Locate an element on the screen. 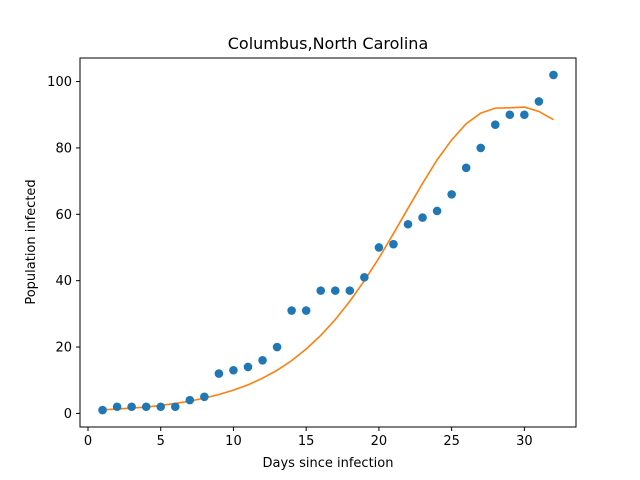 The height and width of the screenshot is (480, 640). x-tick-label: 20 is located at coordinates (379, 441).